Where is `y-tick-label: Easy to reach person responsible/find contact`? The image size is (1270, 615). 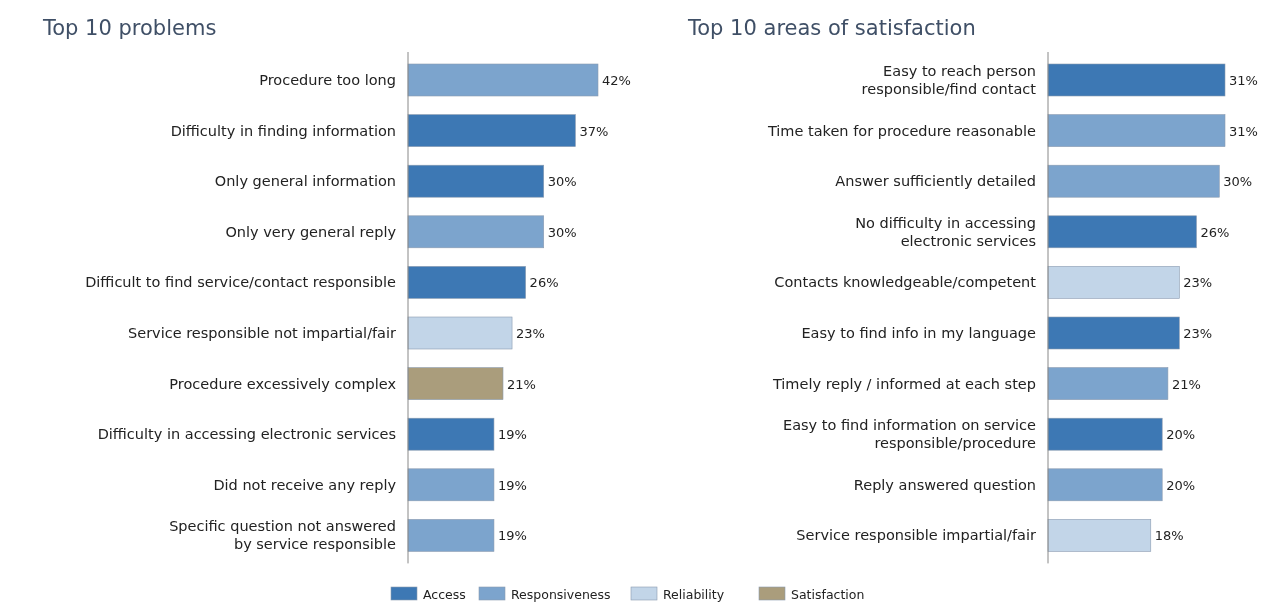
y-tick-label: Easy to reach person responsible/find contact is located at coordinates (949, 80).